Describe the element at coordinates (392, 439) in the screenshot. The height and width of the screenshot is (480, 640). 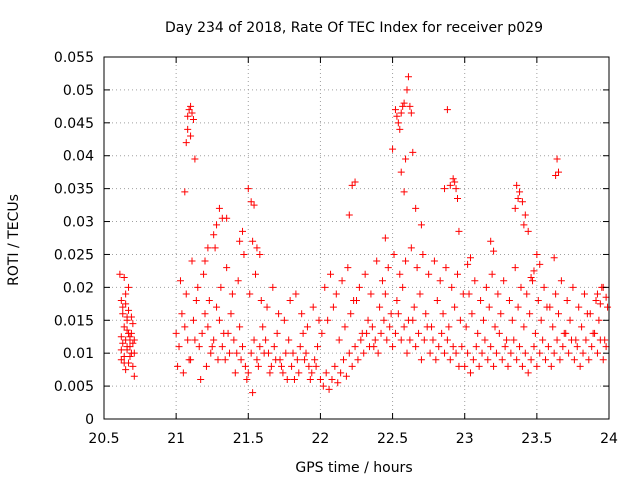
I see `x-tick-label: 22.5` at that location.